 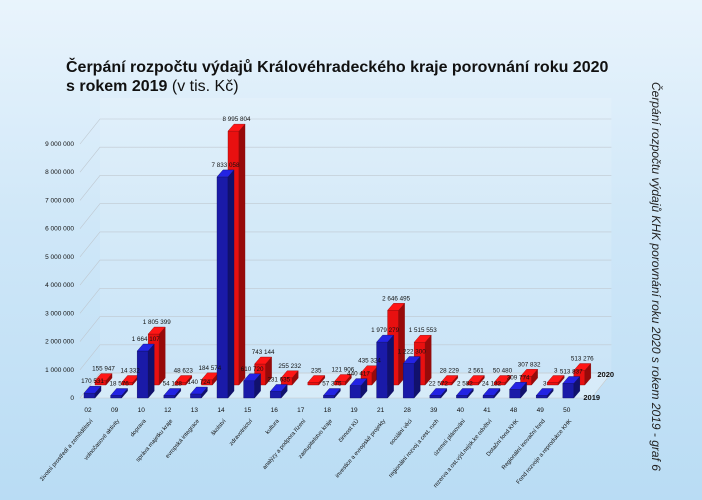 I want to click on category-code: 13, so click(x=195, y=410).